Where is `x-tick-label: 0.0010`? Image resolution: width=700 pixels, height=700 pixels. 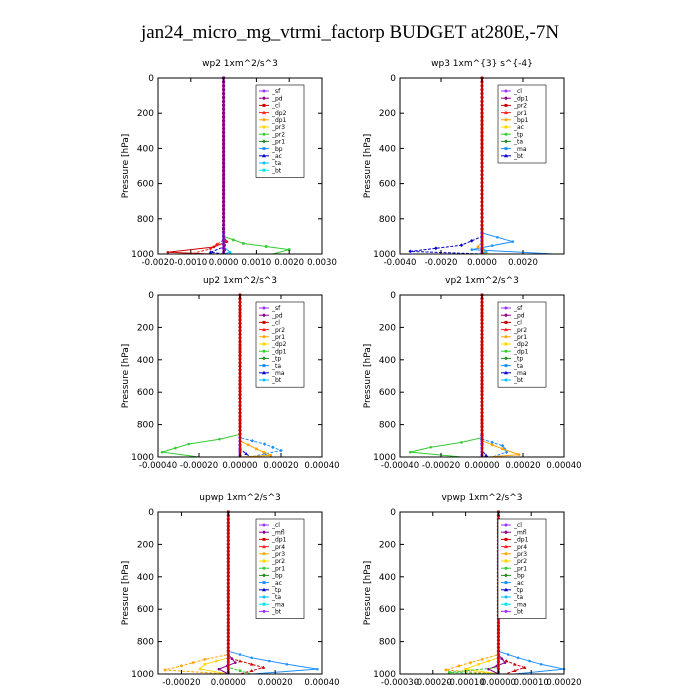
x-tick-label: 0.0010 is located at coordinates (257, 263).